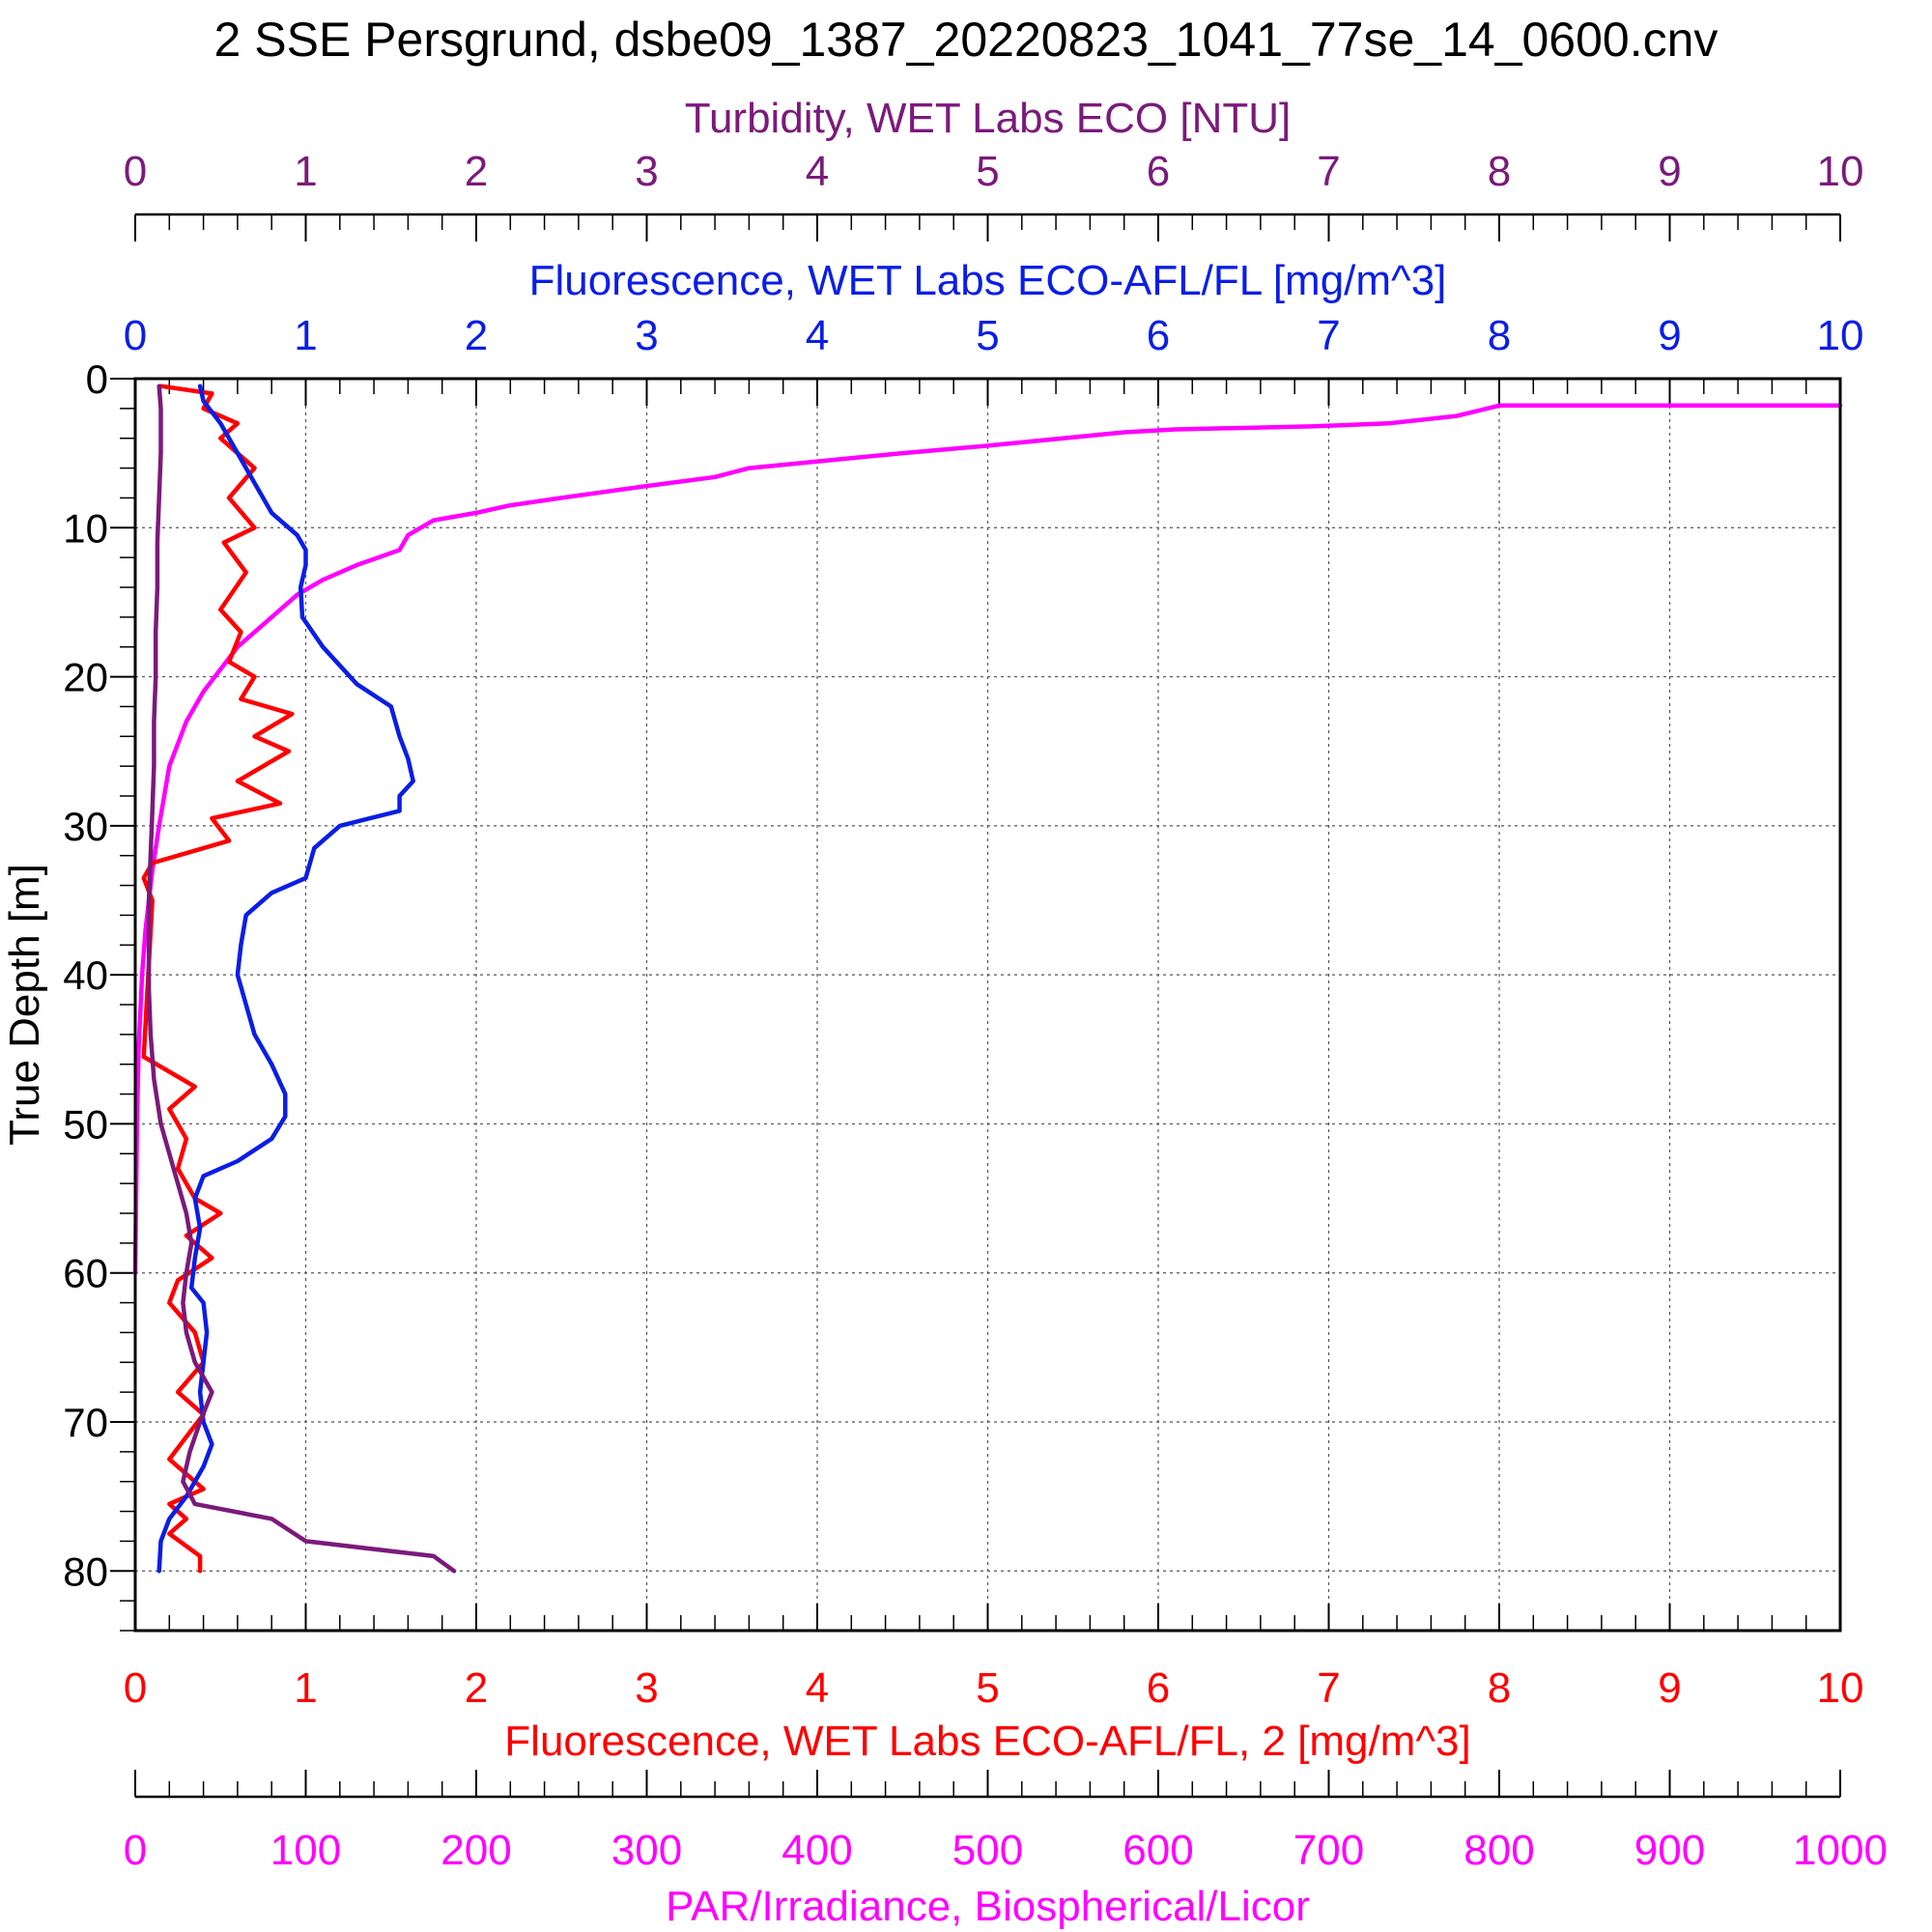 This screenshot has height=1932, width=1932. I want to click on y-tick-label: 10, so click(85, 528).